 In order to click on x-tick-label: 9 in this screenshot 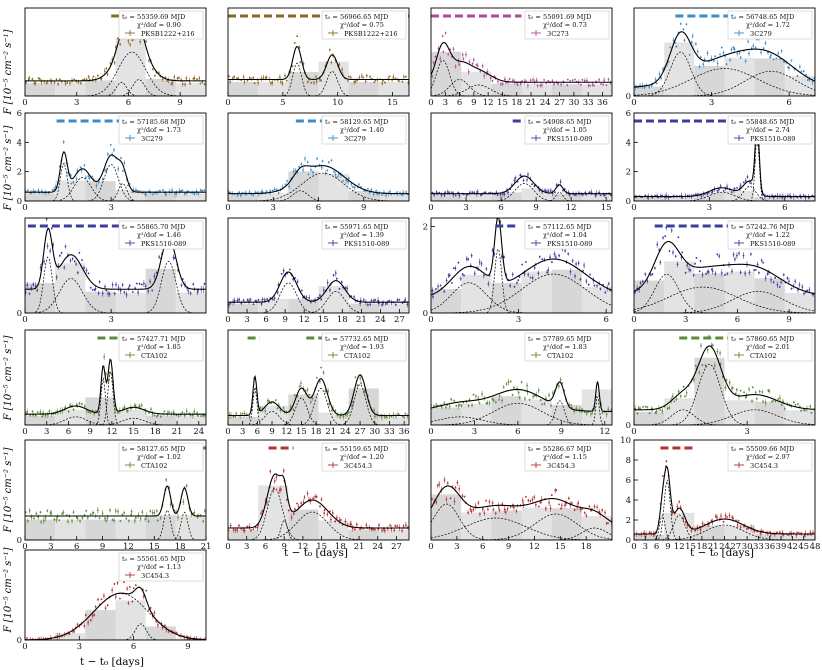, I will do `click(271, 432)`.